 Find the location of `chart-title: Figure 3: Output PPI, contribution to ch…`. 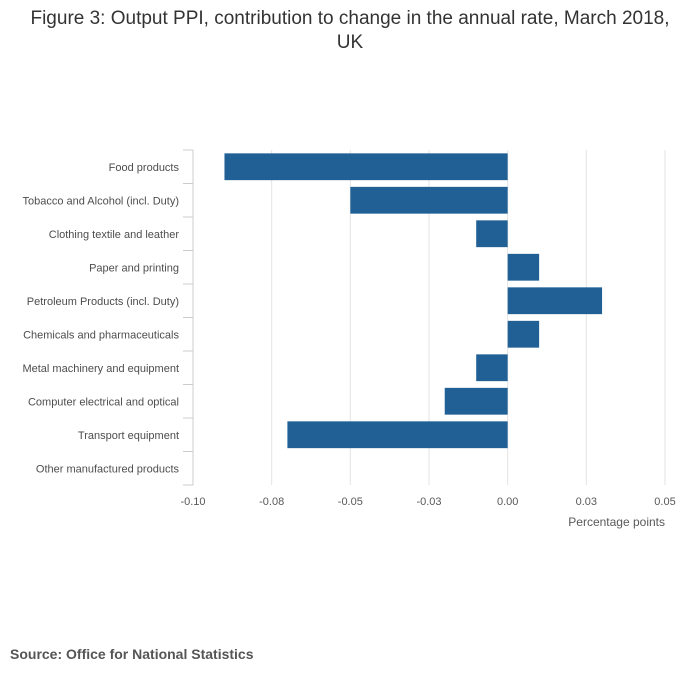

chart-title: Figure 3: Output PPI, contribution to ch… is located at coordinates (350, 31).